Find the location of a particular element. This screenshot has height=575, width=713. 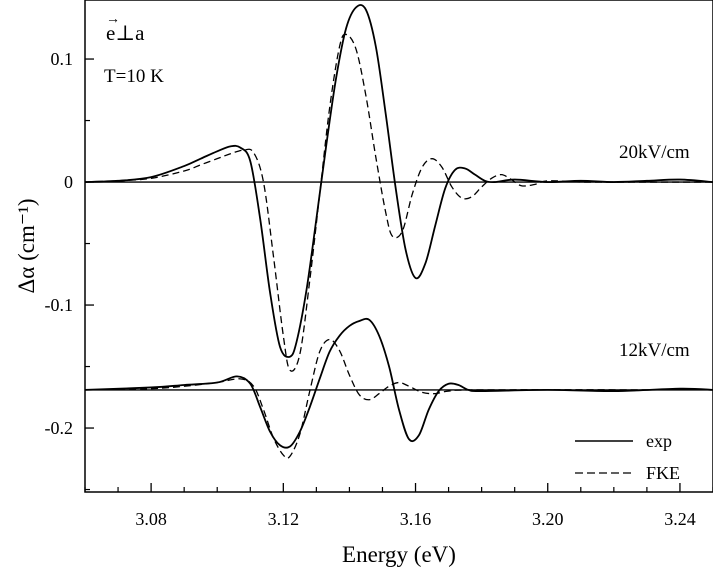

y-tick-label: -0.2 is located at coordinates (59, 428).